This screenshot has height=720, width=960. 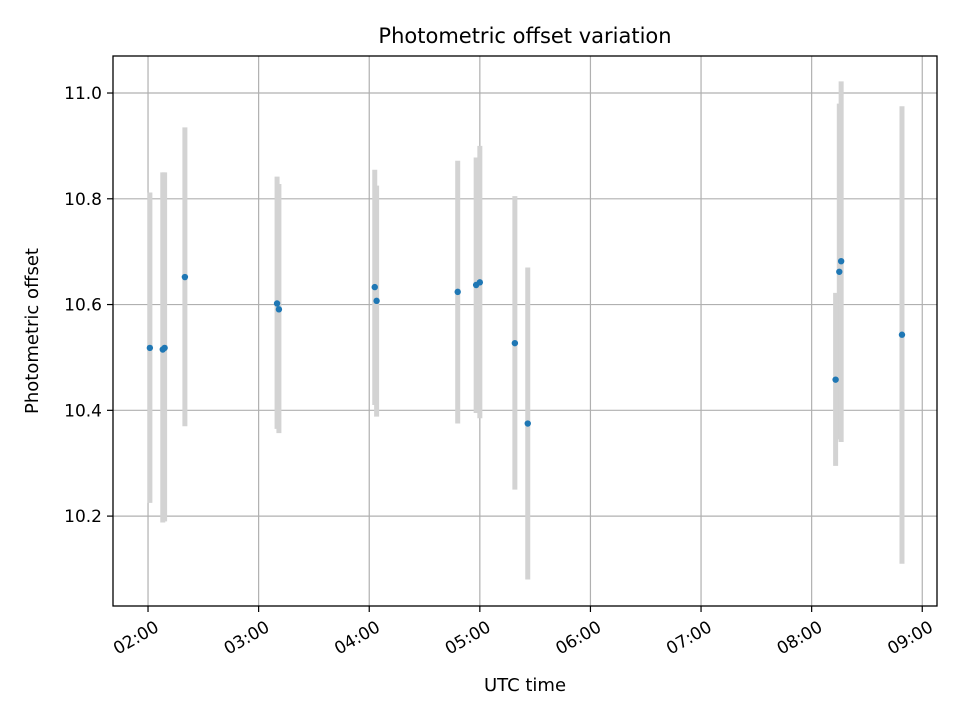 What do you see at coordinates (800, 638) in the screenshot?
I see `x-tick-label: 08:00` at bounding box center [800, 638].